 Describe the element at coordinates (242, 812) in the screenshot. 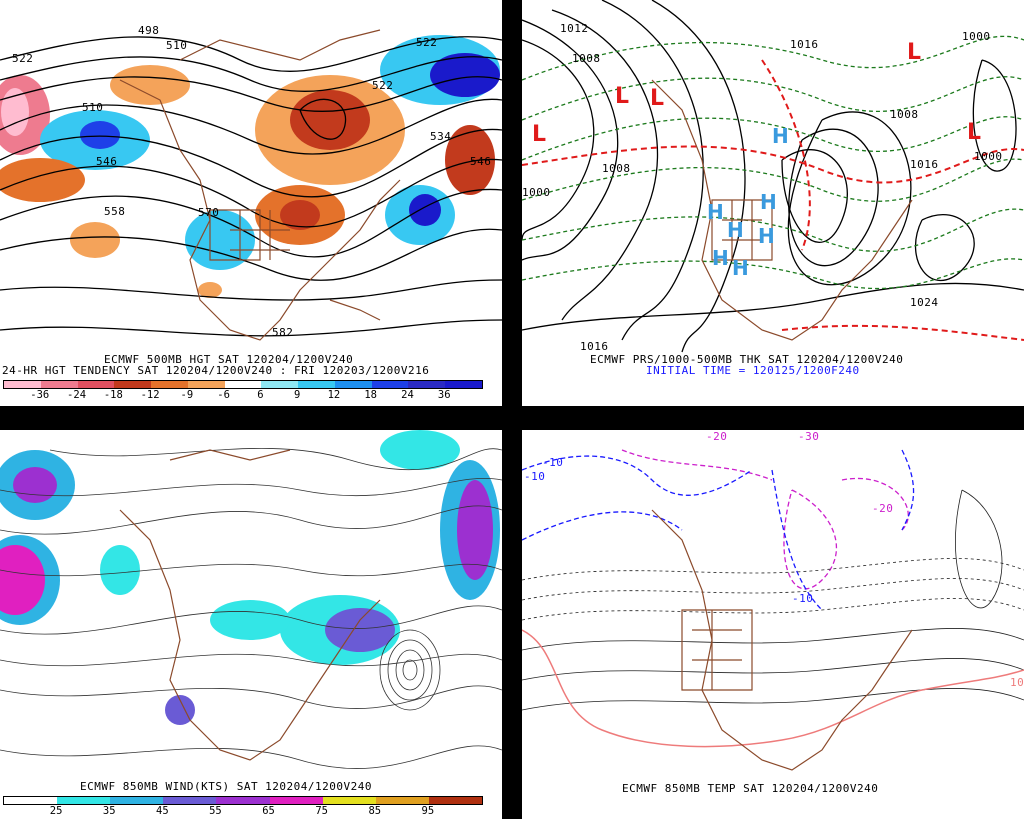

I see `colorbar-ticks: 25 35 45 55 65 75 85 95` at that location.